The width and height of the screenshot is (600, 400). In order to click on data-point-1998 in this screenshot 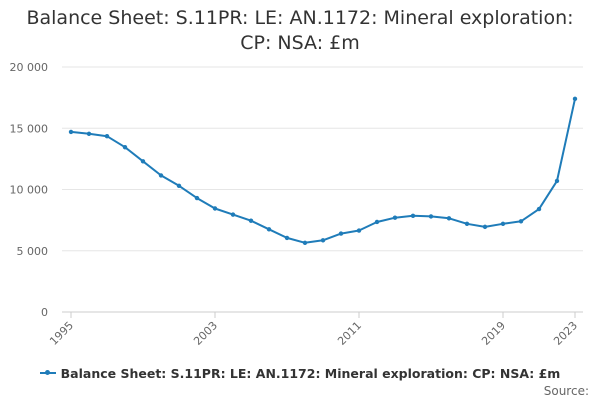, I will do `click(125, 147)`.